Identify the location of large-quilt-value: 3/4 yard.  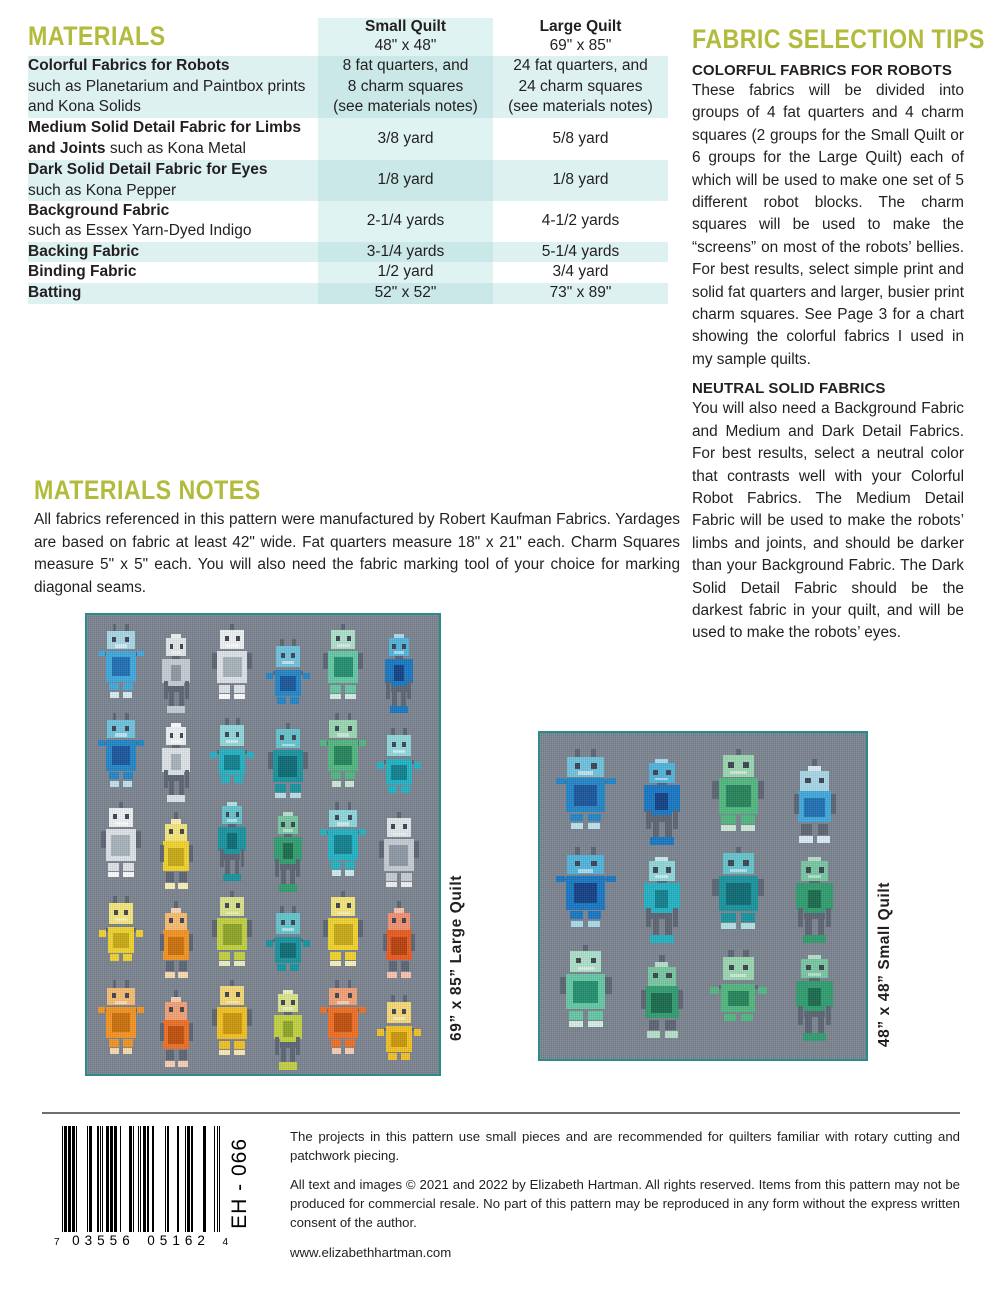
(580, 272).